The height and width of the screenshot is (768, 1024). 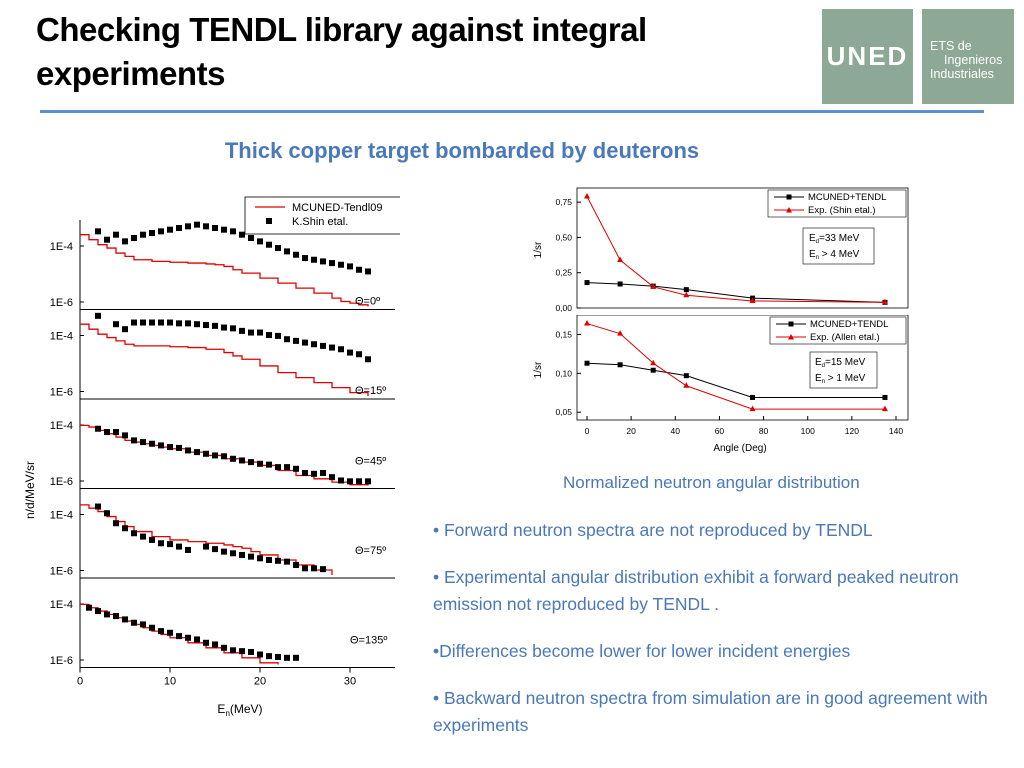 I want to click on ang-y-tick-label: 0,10, so click(x=563, y=373).